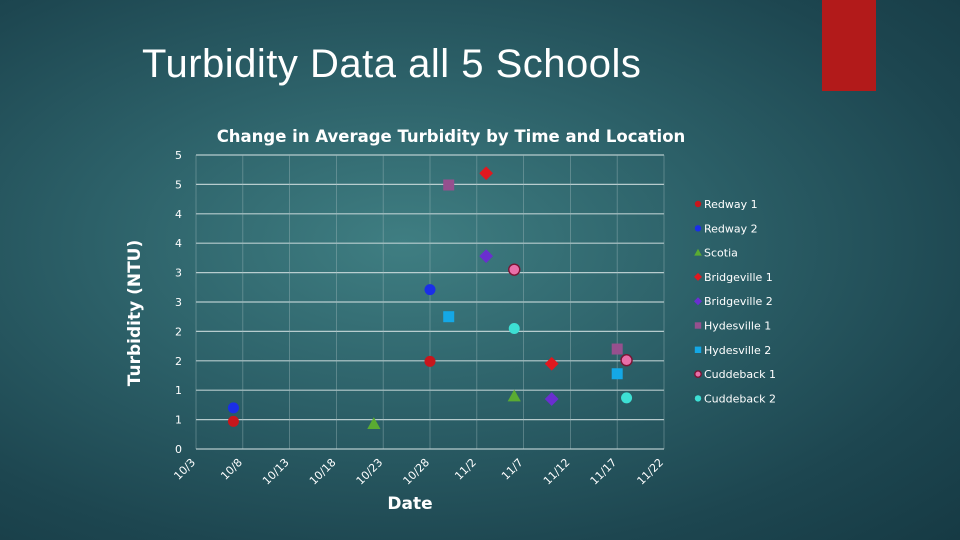  I want to click on x-tick-label: 11/17, so click(604, 472).